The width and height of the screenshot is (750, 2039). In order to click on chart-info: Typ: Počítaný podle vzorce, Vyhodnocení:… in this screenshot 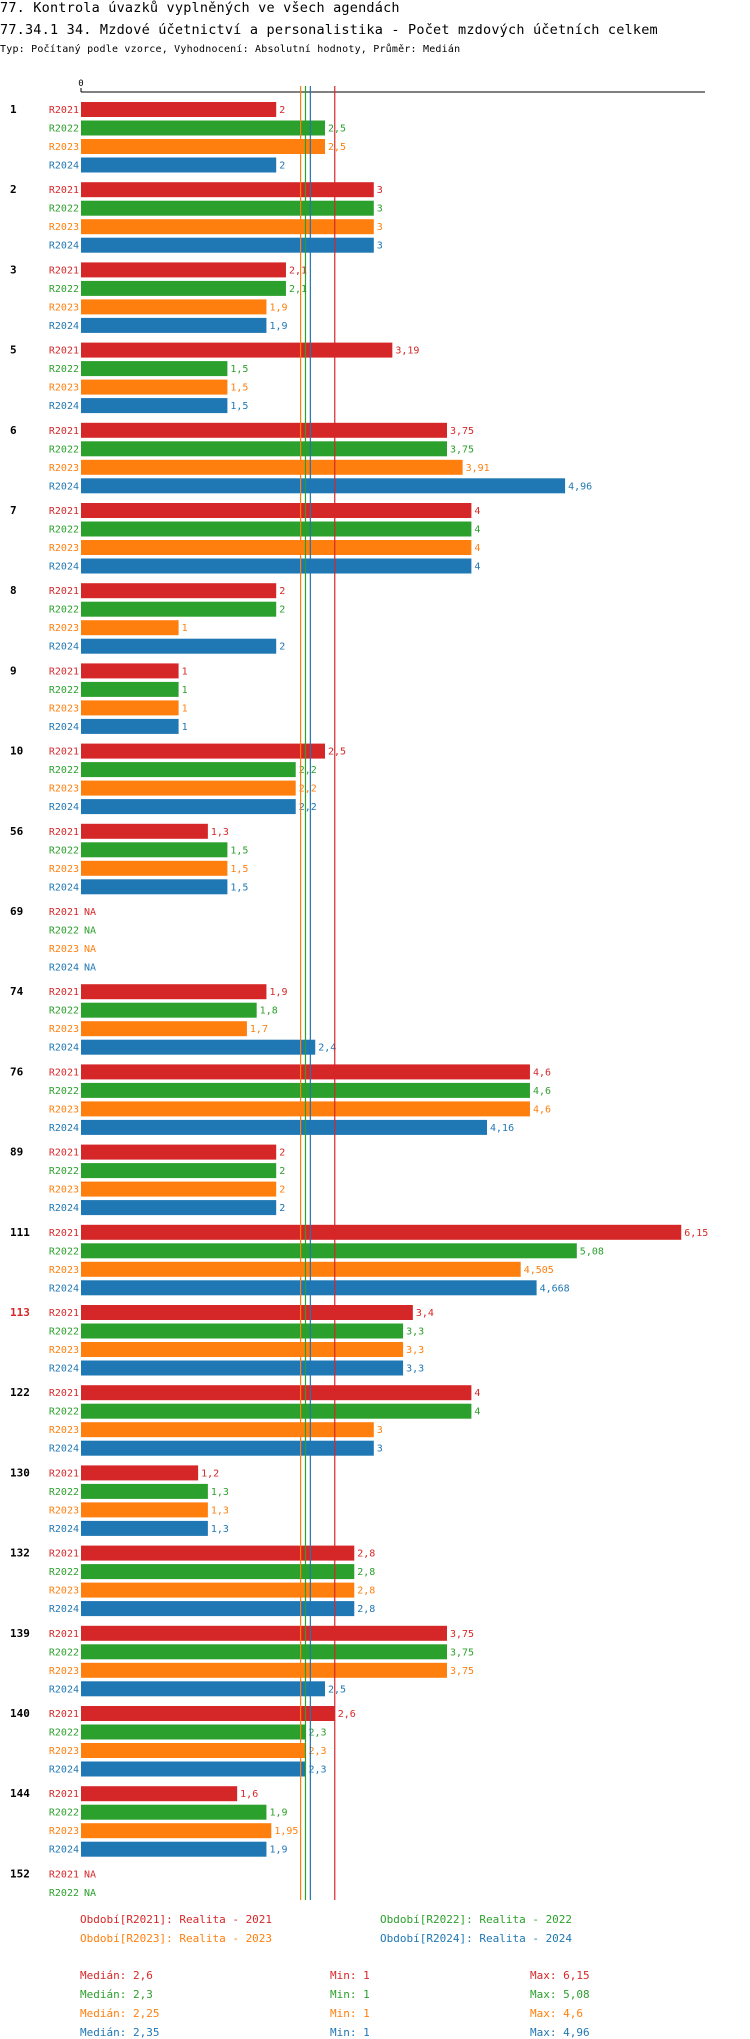, I will do `click(230, 49)`.